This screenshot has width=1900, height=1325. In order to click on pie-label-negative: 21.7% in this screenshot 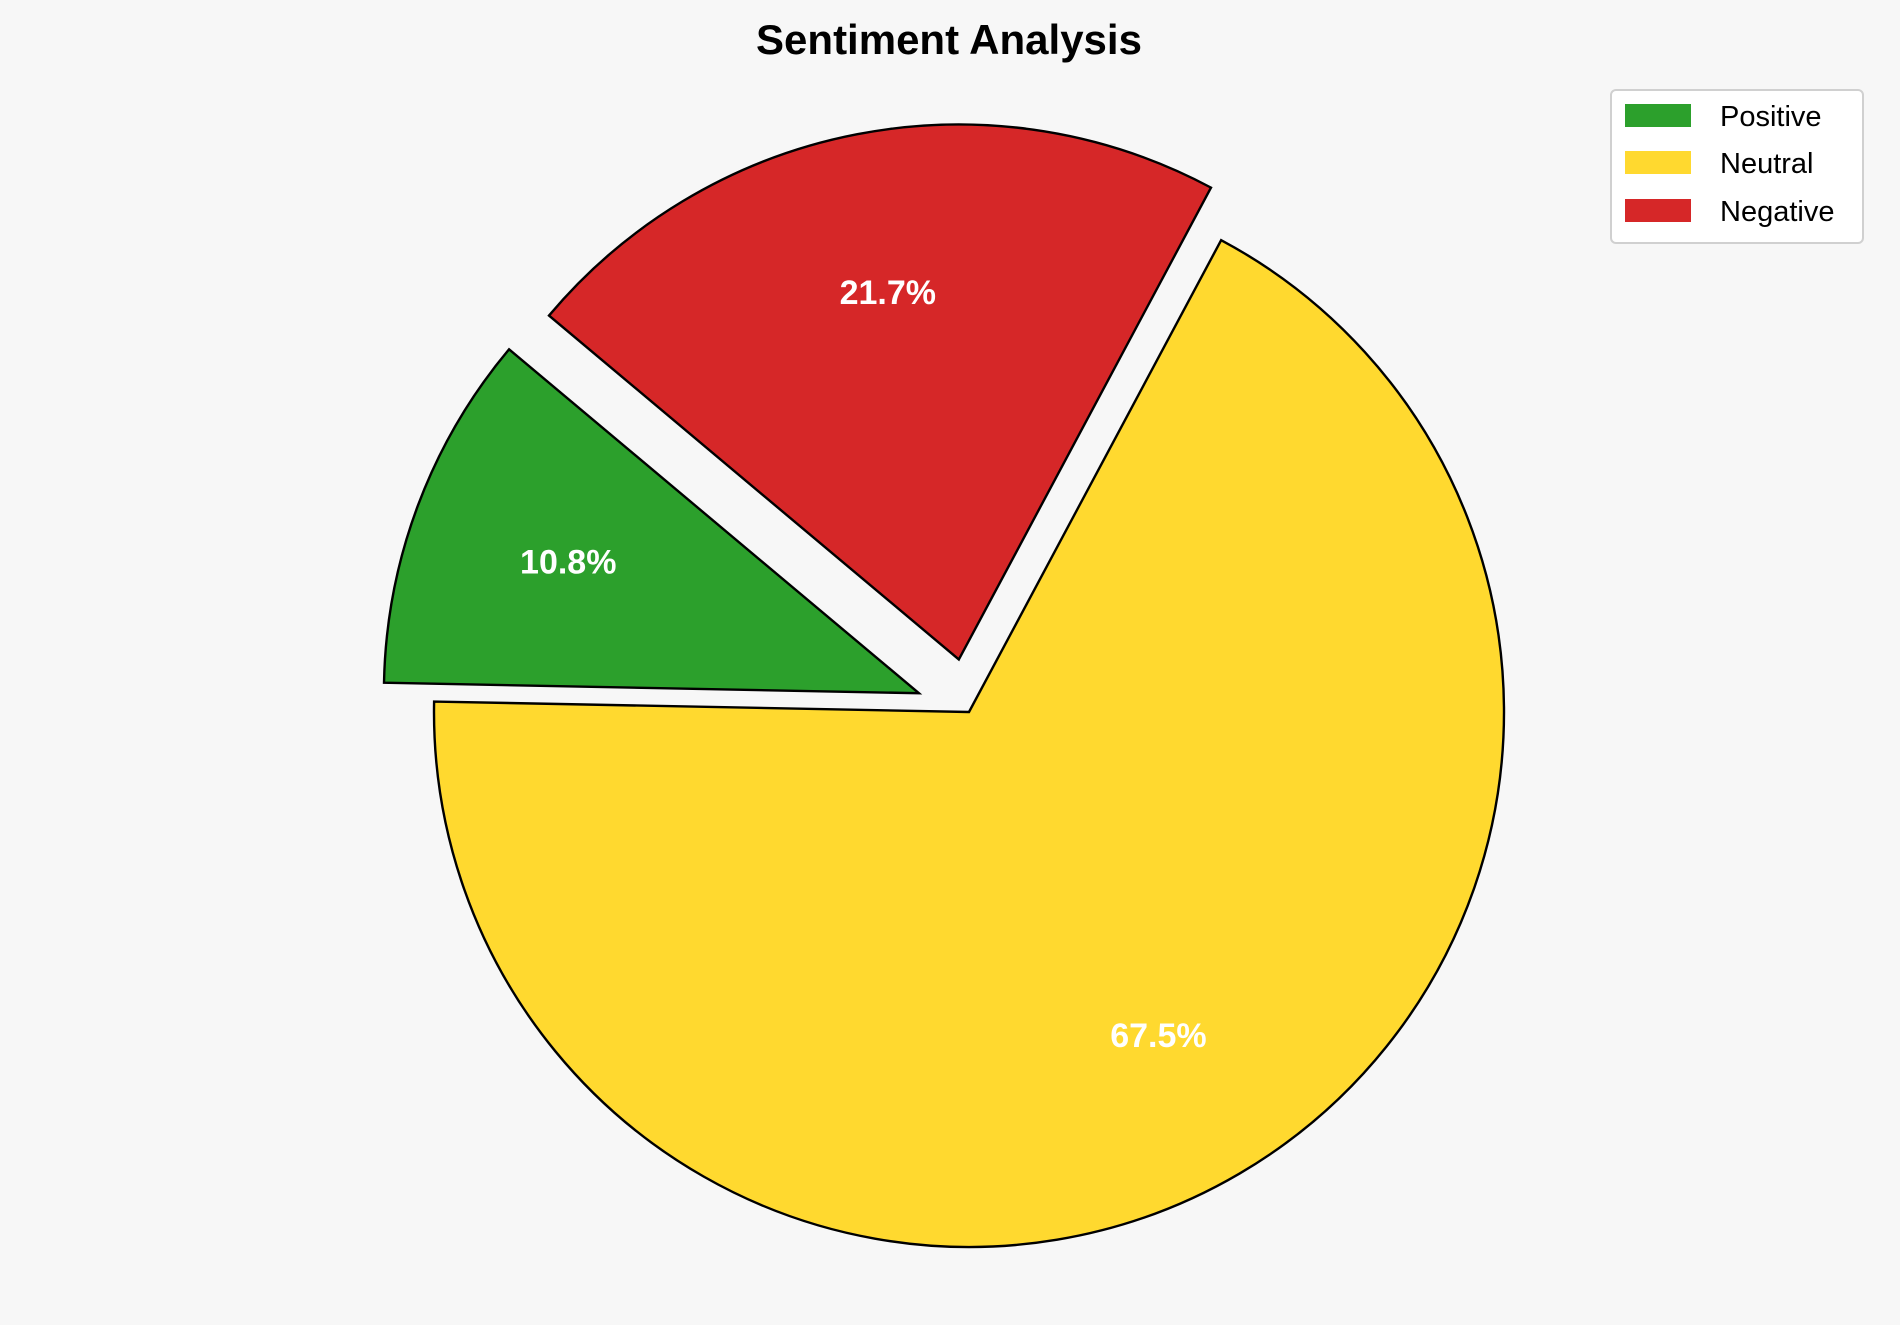, I will do `click(888, 293)`.